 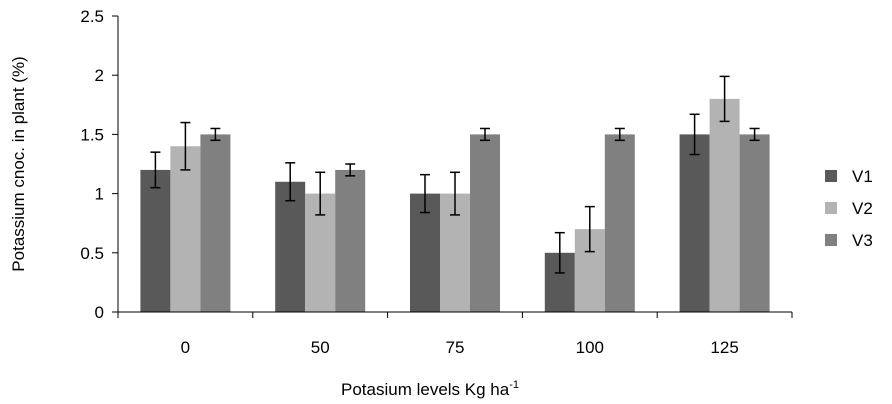 I want to click on legend-swatch-v2, so click(x=831, y=208).